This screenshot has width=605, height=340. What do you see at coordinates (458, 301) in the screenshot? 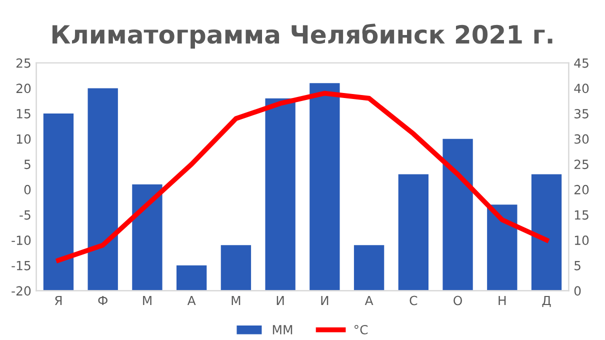
I see `x-tick-label: О` at bounding box center [458, 301].